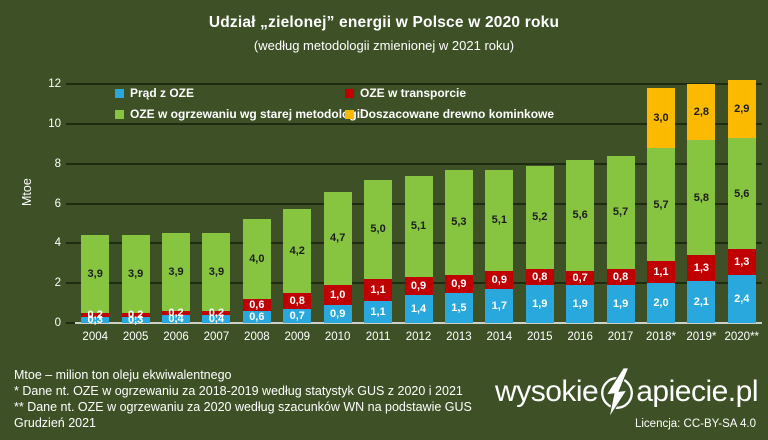  What do you see at coordinates (95, 337) in the screenshot?
I see `x-axis-tick-label: 2004` at bounding box center [95, 337].